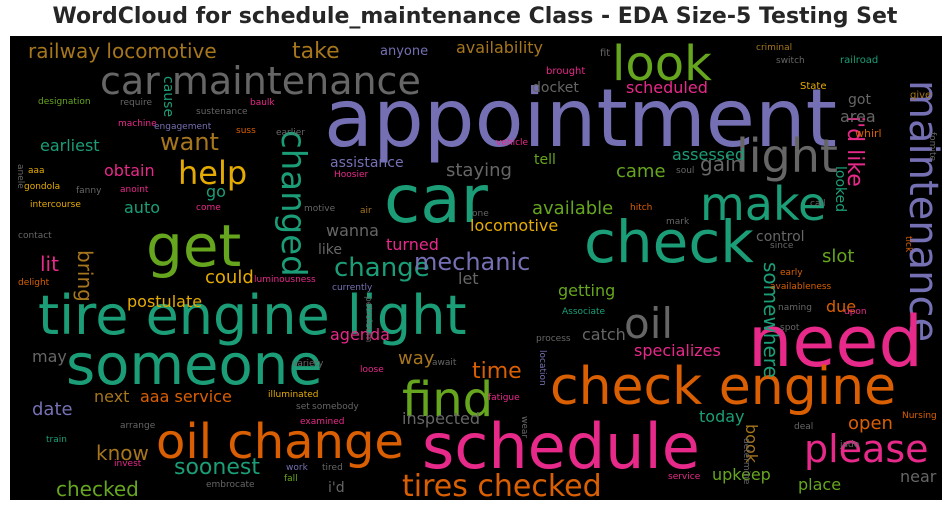 This screenshot has width=950, height=511. I want to click on word-designation: designation, so click(64, 102).